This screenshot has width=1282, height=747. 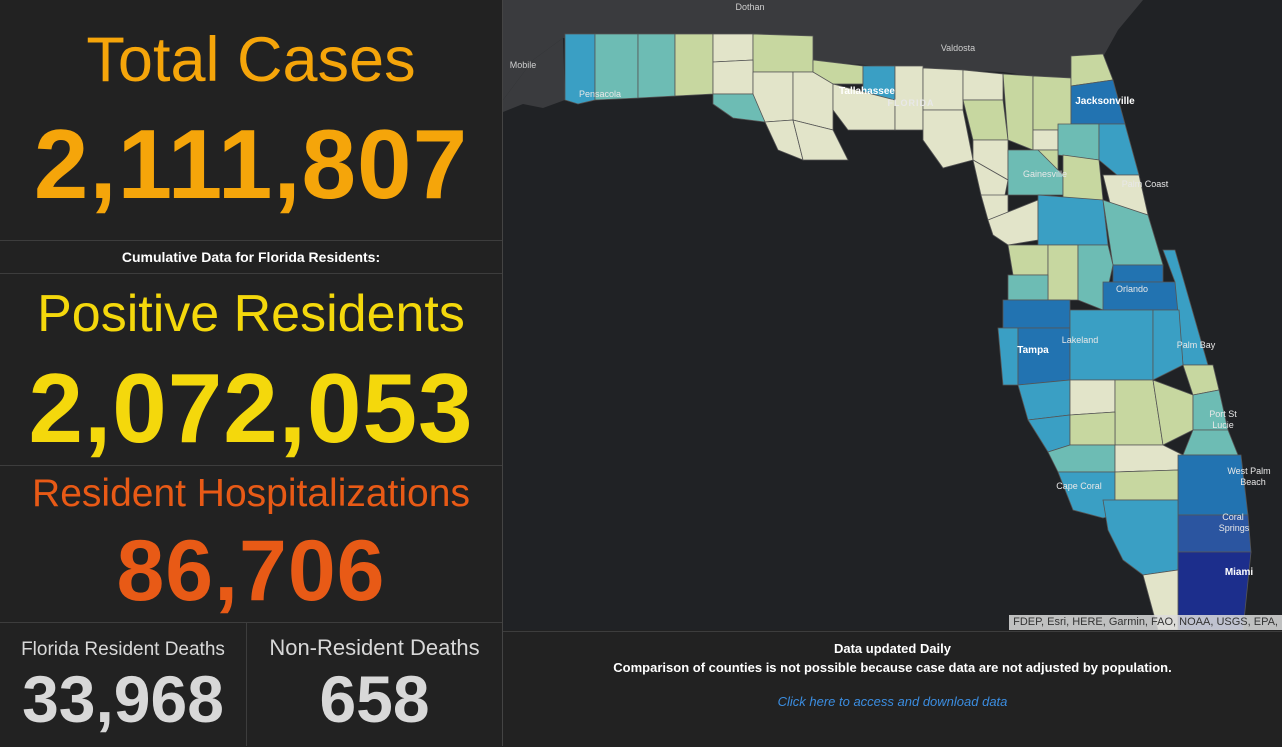 What do you see at coordinates (1052, 103) in the screenshot?
I see `county-baker` at bounding box center [1052, 103].